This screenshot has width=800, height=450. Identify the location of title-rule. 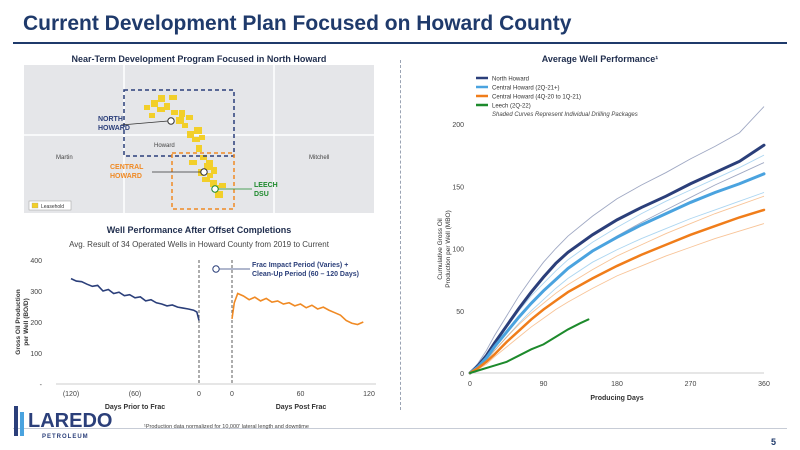
(400, 43).